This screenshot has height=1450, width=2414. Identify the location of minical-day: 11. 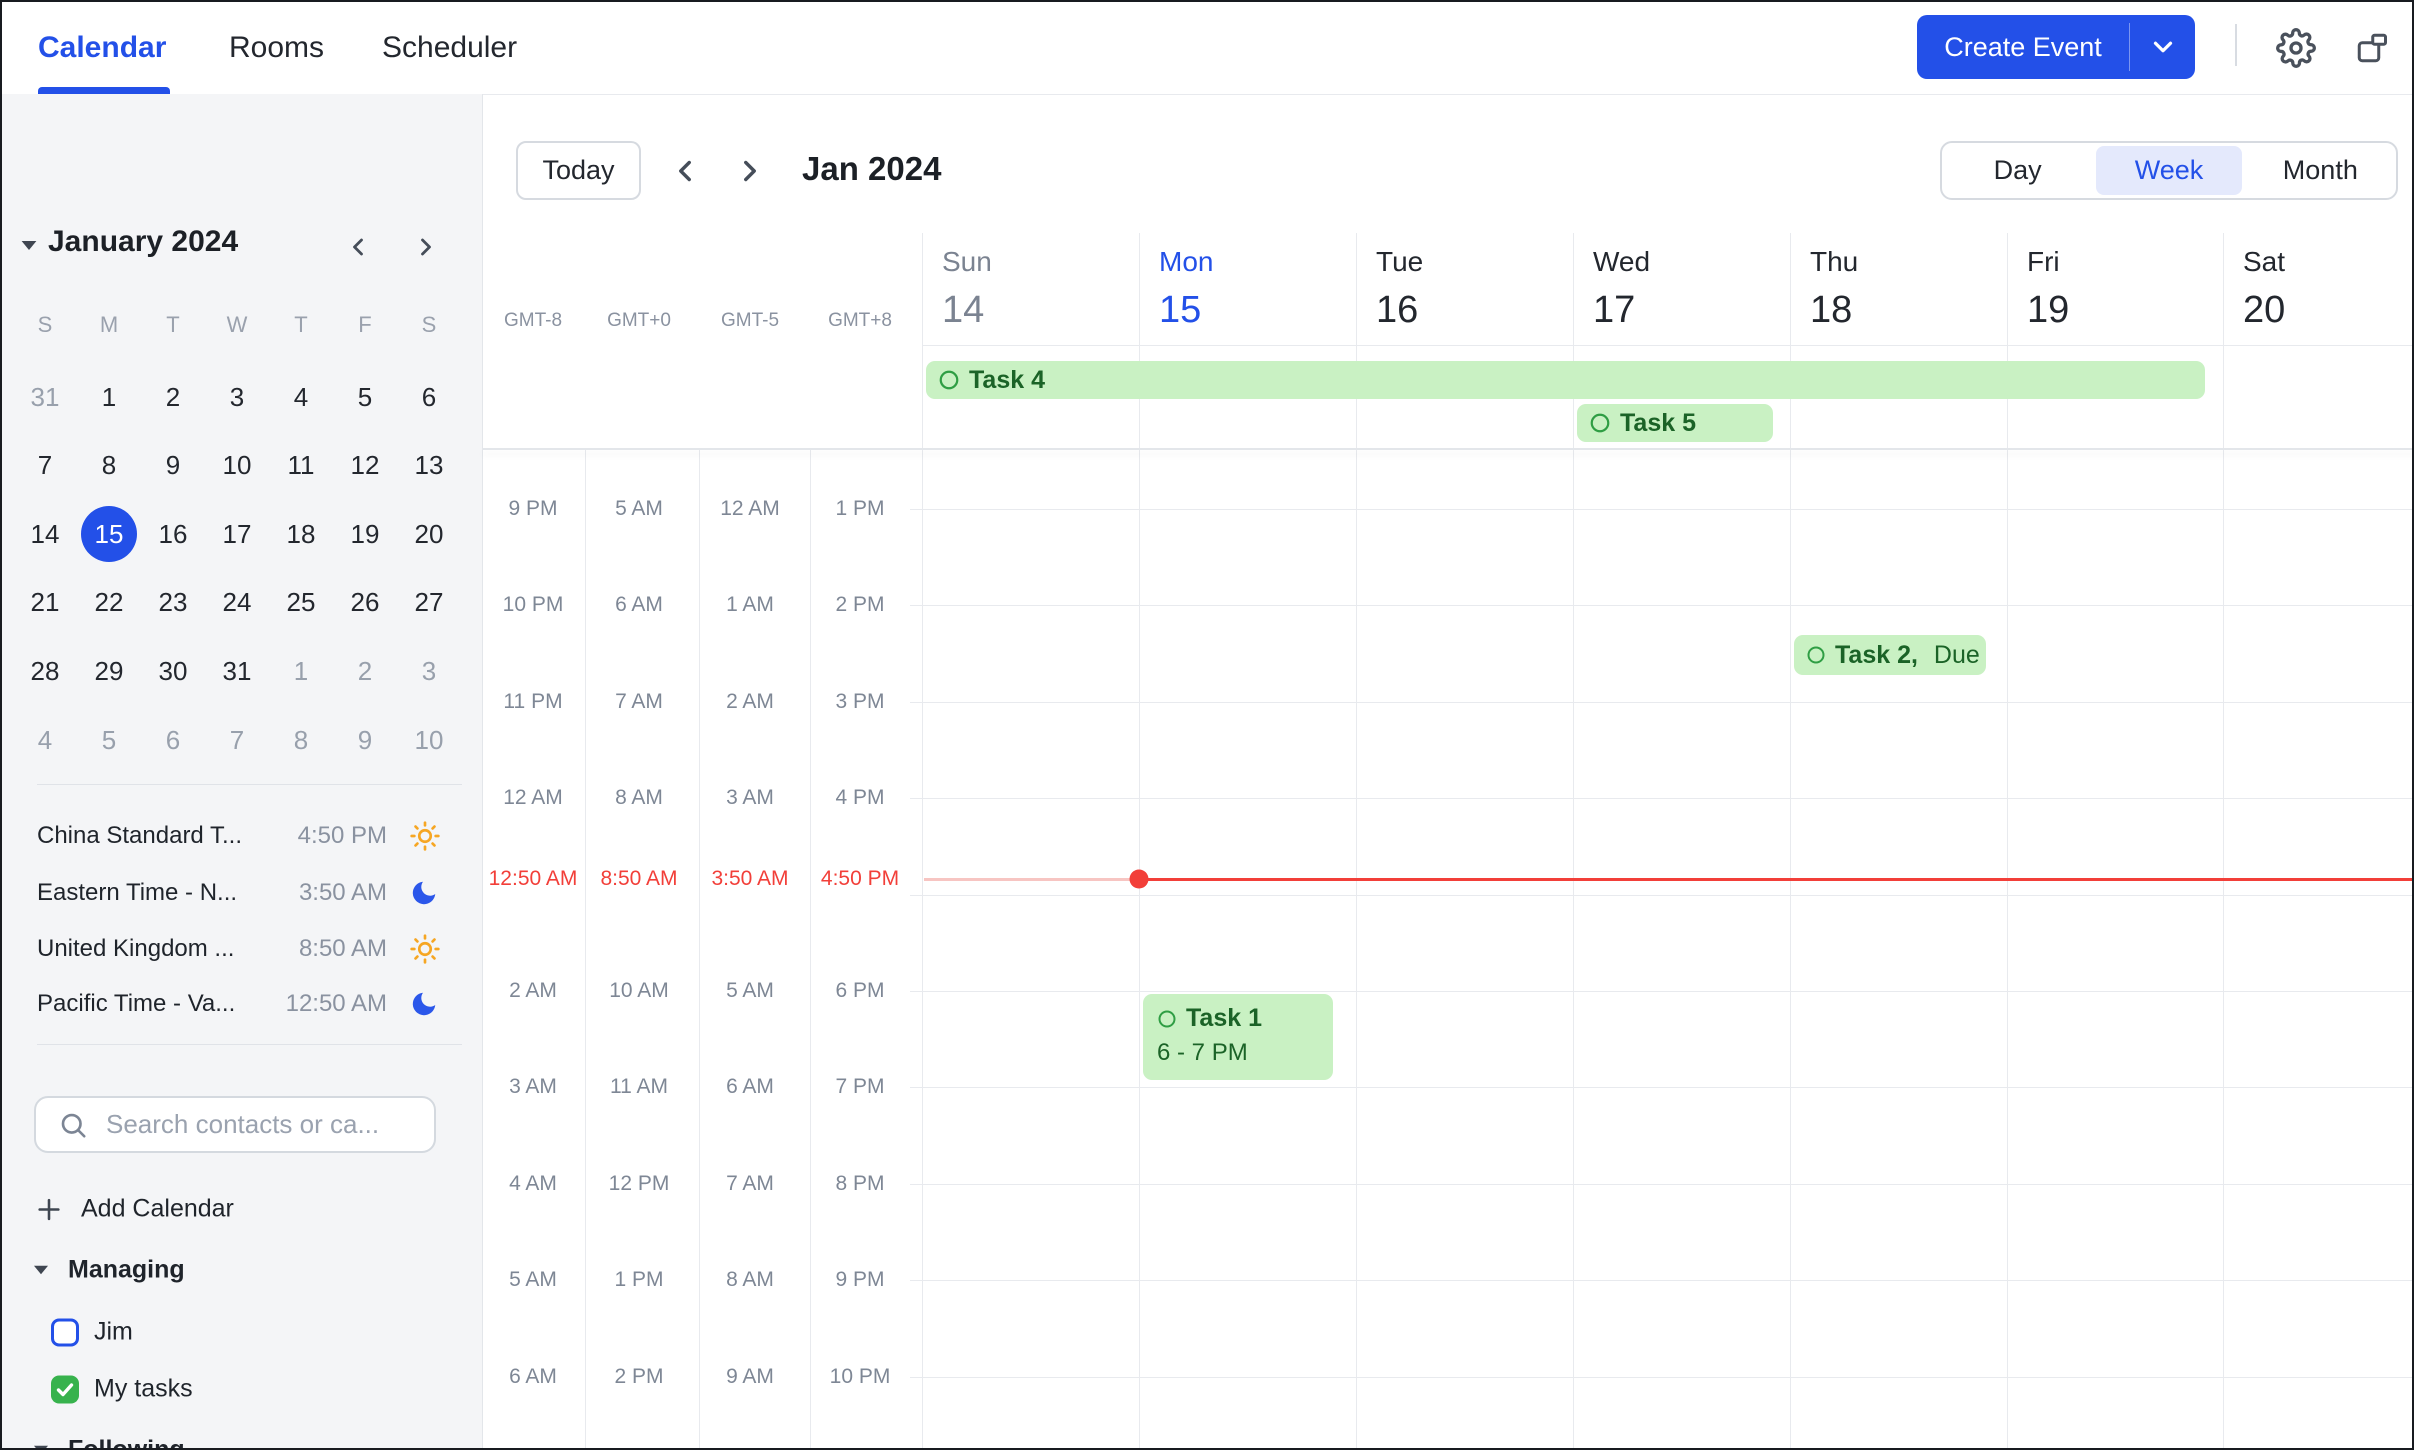
(301, 464).